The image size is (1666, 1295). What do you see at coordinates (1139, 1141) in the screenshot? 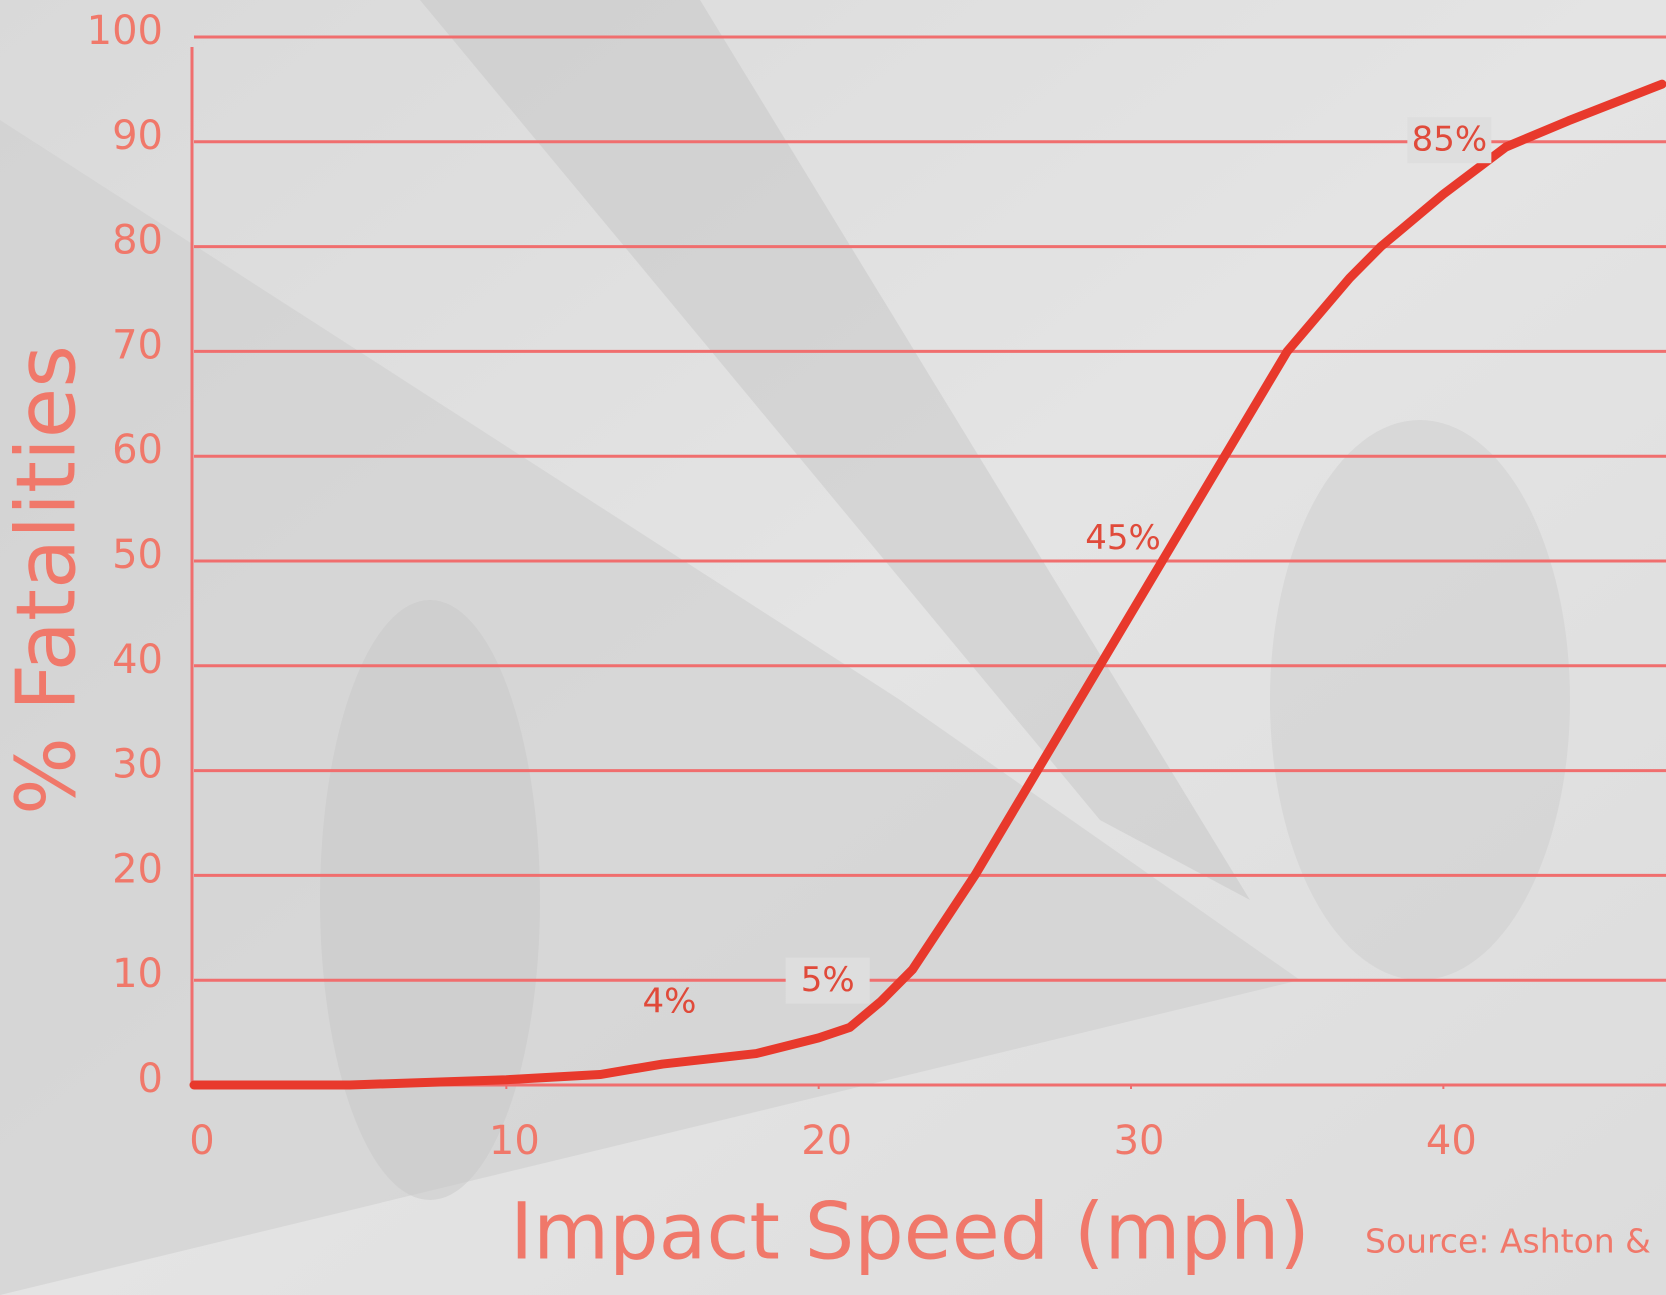
I see `x-tick-label: 30` at bounding box center [1139, 1141].